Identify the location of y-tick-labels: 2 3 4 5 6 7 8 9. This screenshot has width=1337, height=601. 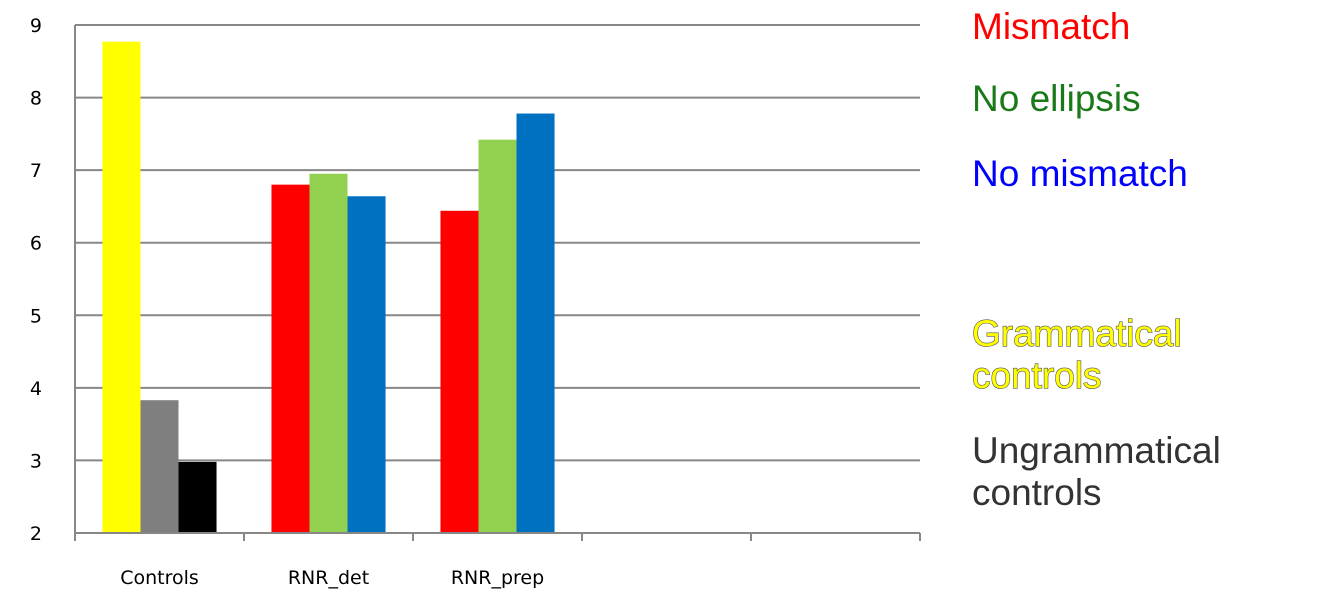
(36, 280).